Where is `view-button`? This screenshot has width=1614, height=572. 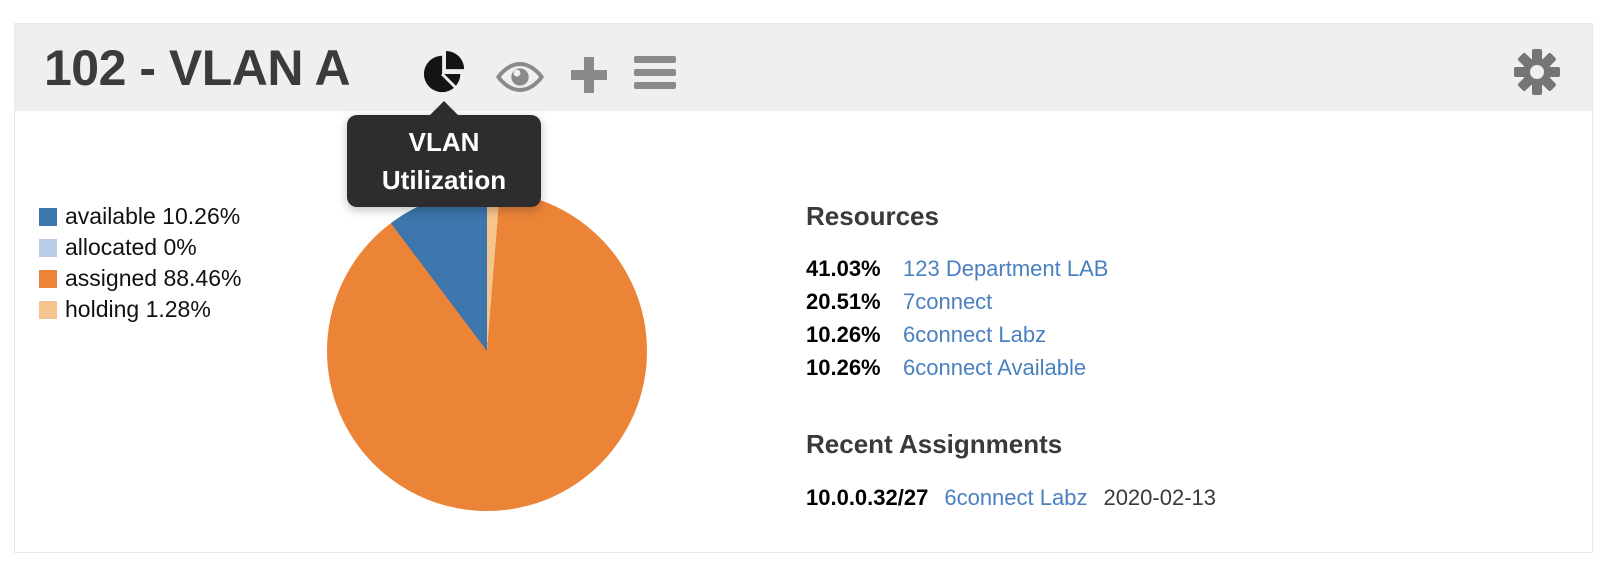
view-button is located at coordinates (520, 77).